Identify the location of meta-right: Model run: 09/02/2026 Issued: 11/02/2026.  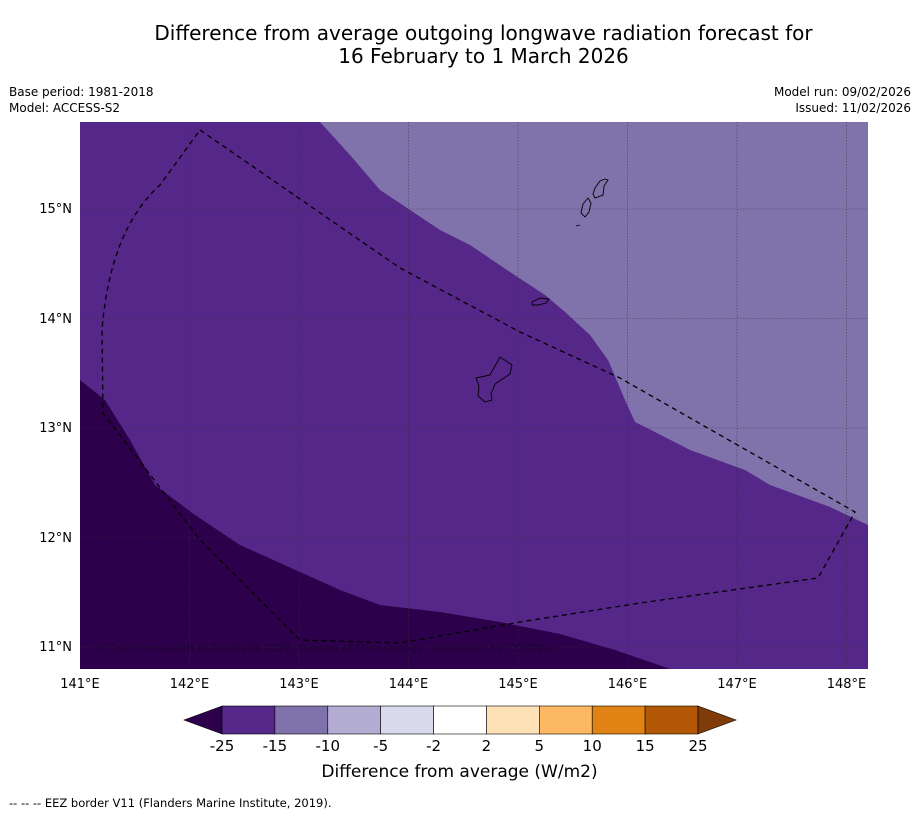
(842, 100).